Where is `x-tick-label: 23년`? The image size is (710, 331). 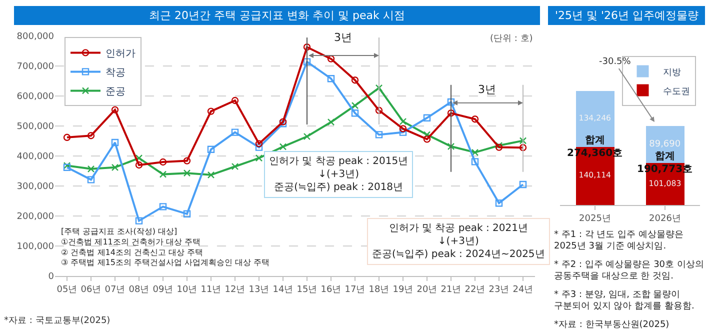
x-tick-label: 23년 is located at coordinates (499, 289).